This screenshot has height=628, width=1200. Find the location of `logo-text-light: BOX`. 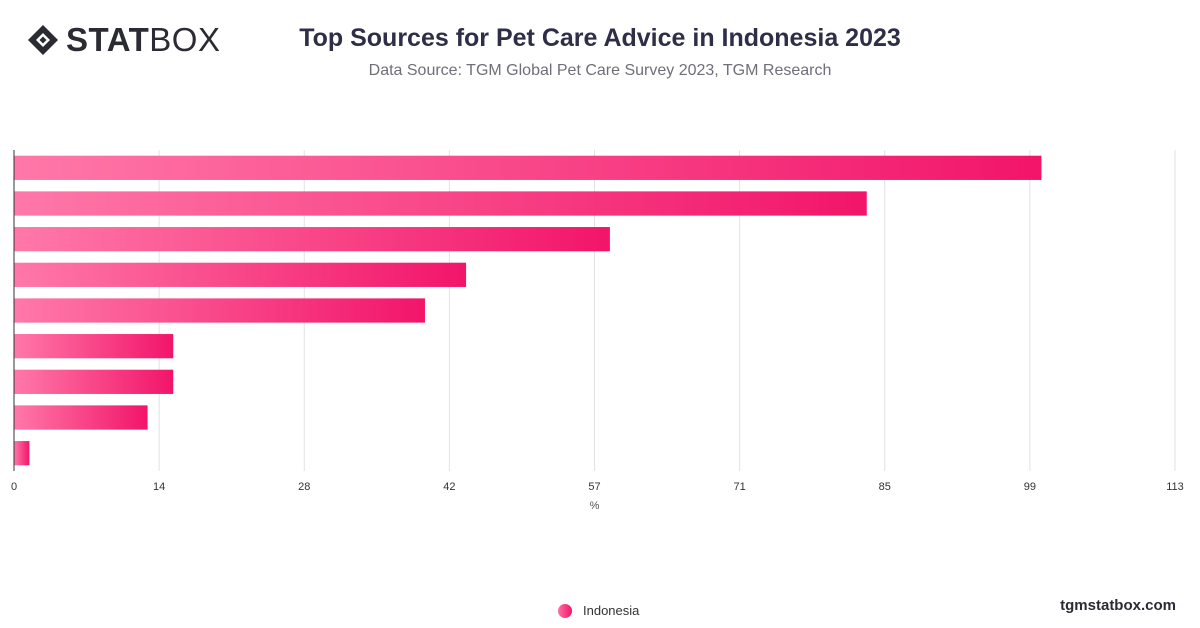

logo-text-light: BOX is located at coordinates (185, 39).